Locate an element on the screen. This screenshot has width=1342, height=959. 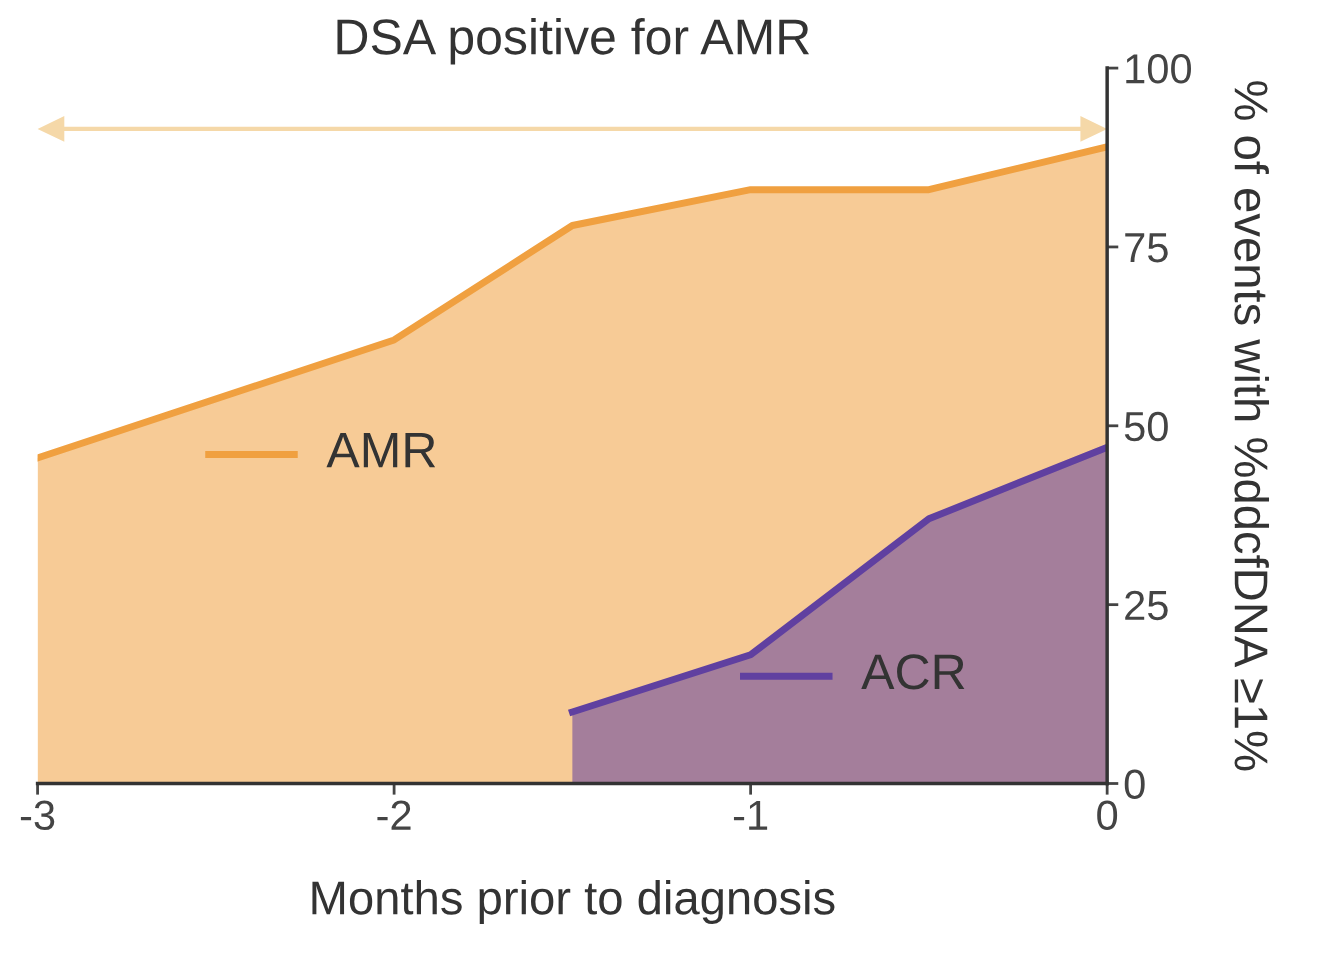
x-tick-label: -2 is located at coordinates (394, 815).